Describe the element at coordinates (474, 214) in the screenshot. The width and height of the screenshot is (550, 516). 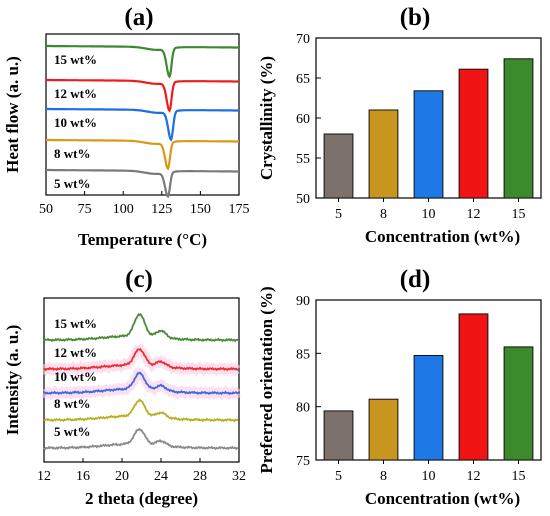
I see `x-tick-label-b: 12` at that location.